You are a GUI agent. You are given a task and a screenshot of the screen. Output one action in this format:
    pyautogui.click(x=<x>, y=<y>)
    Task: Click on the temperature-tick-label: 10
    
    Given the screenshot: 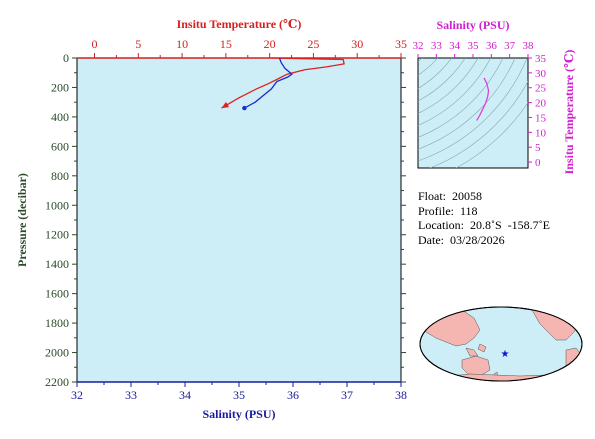 What is the action you would take?
    pyautogui.click(x=182, y=44)
    